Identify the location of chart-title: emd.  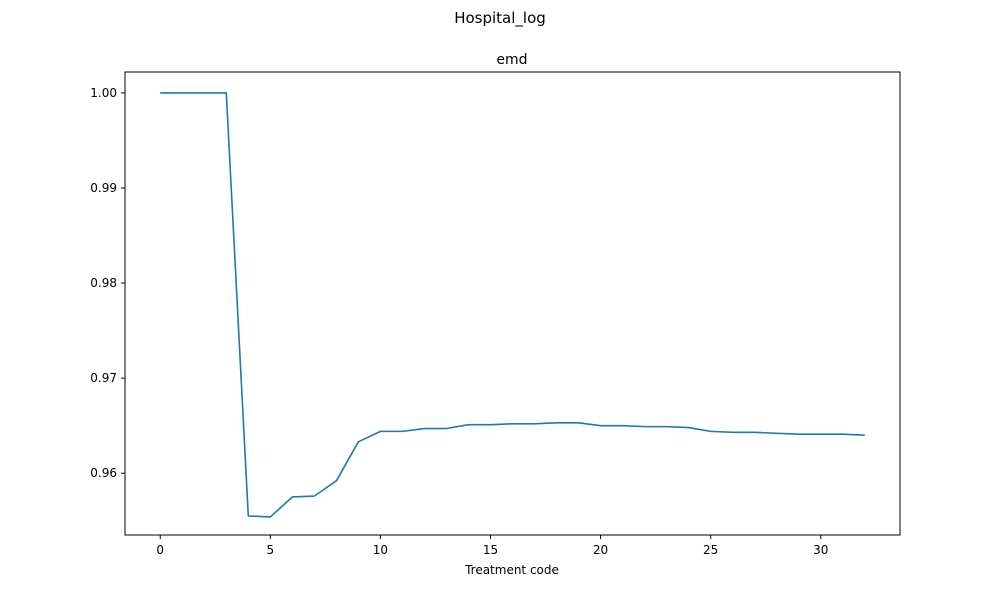
(511, 60).